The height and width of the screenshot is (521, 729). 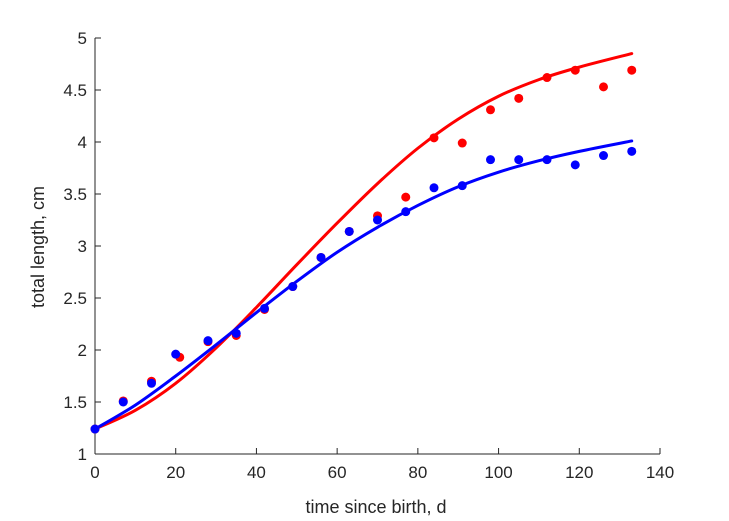 I want to click on x-tick-label: 80, so click(x=417, y=472).